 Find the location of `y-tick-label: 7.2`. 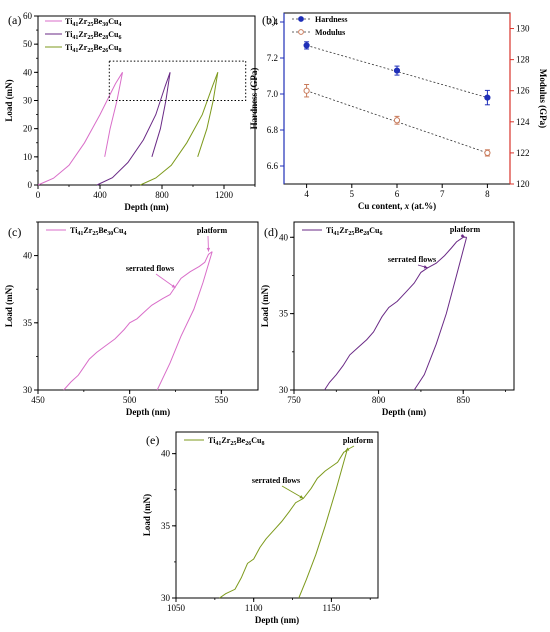

y-tick-label: 7.2 is located at coordinates (272, 58).